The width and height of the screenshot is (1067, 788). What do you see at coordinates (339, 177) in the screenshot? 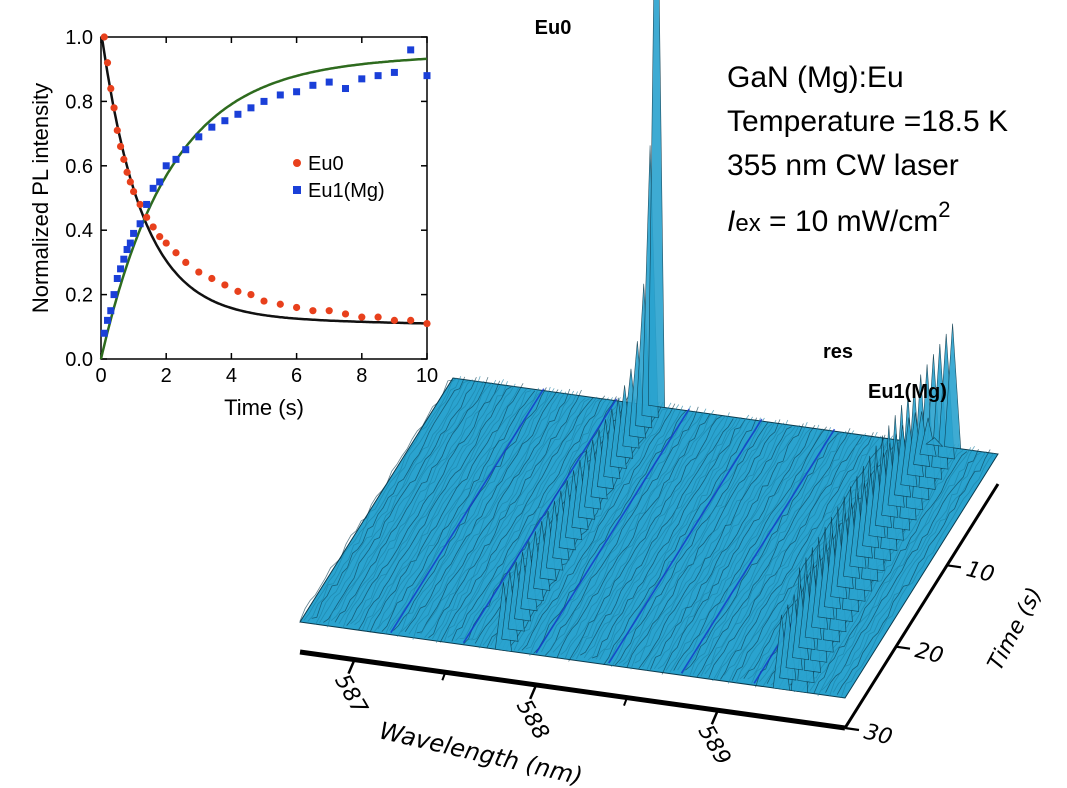
I see `inset-legend: Eu0 Eu1(Mg)` at bounding box center [339, 177].